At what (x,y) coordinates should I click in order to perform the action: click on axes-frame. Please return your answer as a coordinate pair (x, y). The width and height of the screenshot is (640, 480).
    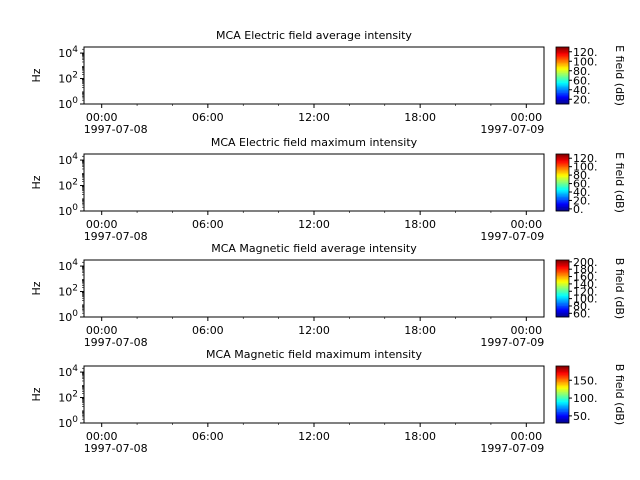
    Looking at the image, I should click on (314, 75).